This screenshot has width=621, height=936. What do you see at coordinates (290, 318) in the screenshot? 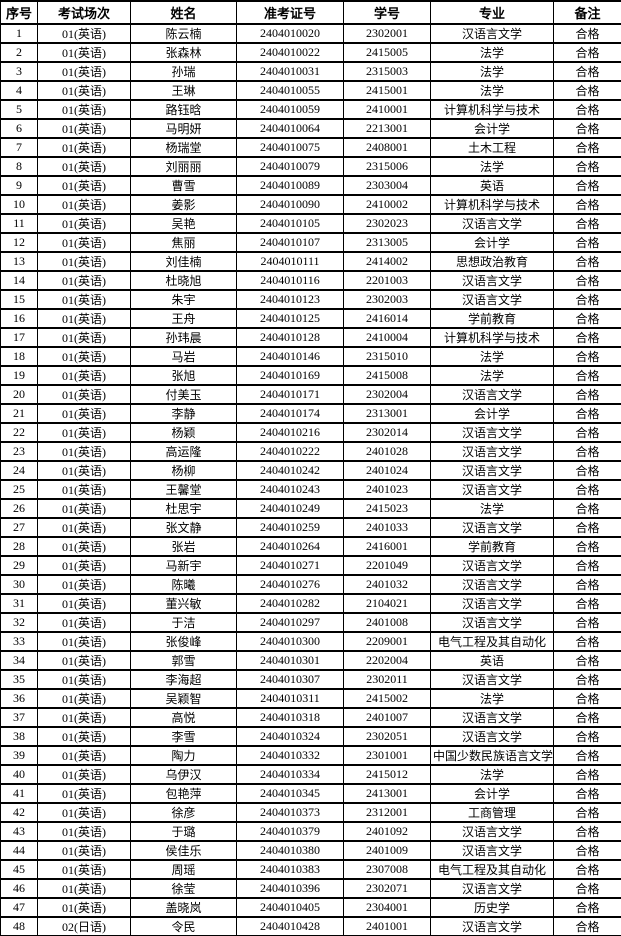
I see `cell-ticket: 2404010125` at bounding box center [290, 318].